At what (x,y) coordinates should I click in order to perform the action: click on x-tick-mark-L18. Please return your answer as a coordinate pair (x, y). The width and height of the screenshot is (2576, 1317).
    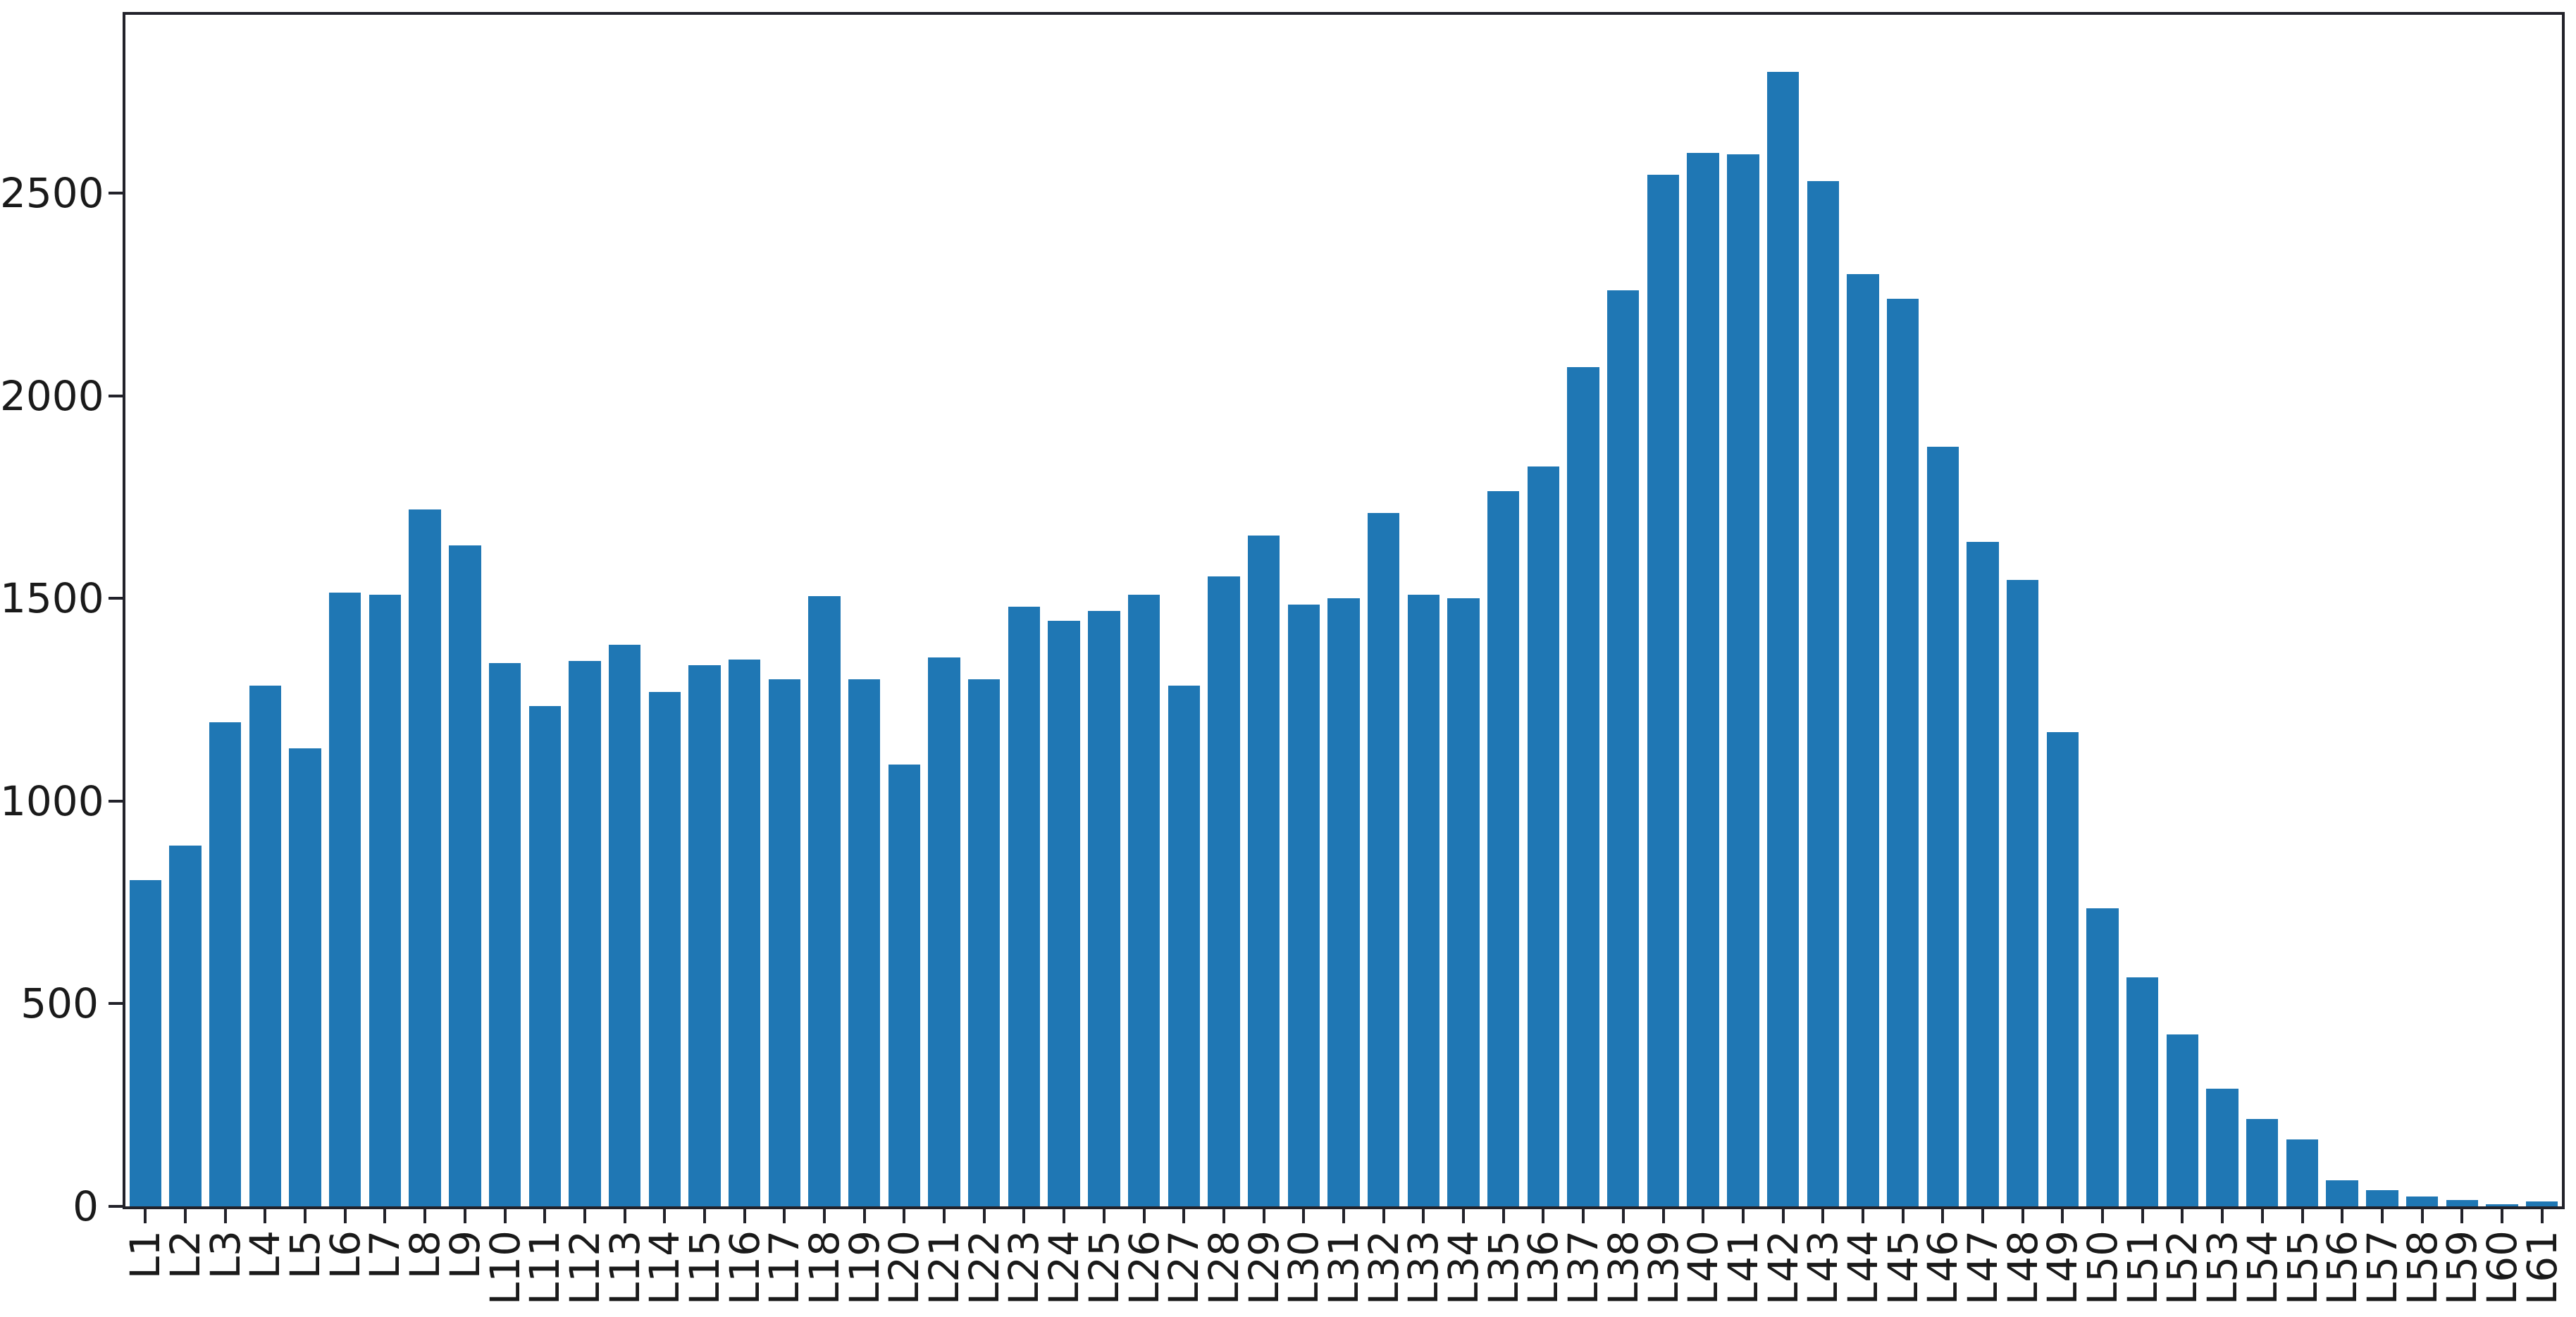
    Looking at the image, I should click on (824, 1216).